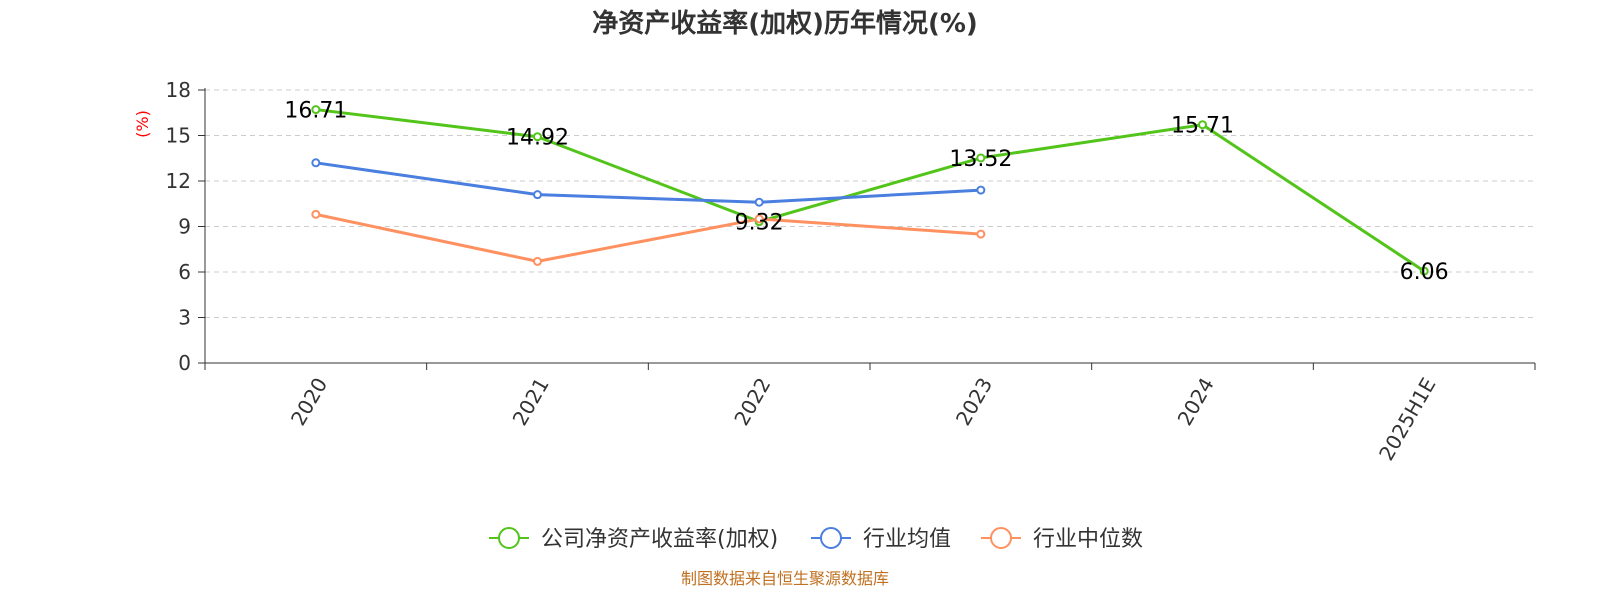 Image resolution: width=1600 pixels, height=600 pixels. What do you see at coordinates (184, 318) in the screenshot?
I see `y-tick-label: 3` at bounding box center [184, 318].